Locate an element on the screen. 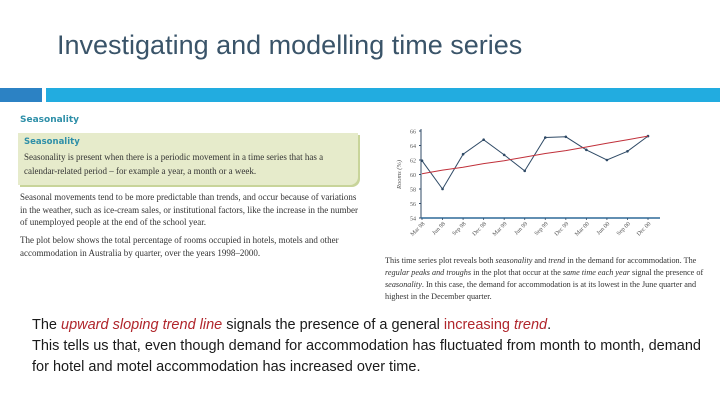 This screenshot has height=405, width=720. x-tick-label: Mar 98 is located at coordinates (418, 229).